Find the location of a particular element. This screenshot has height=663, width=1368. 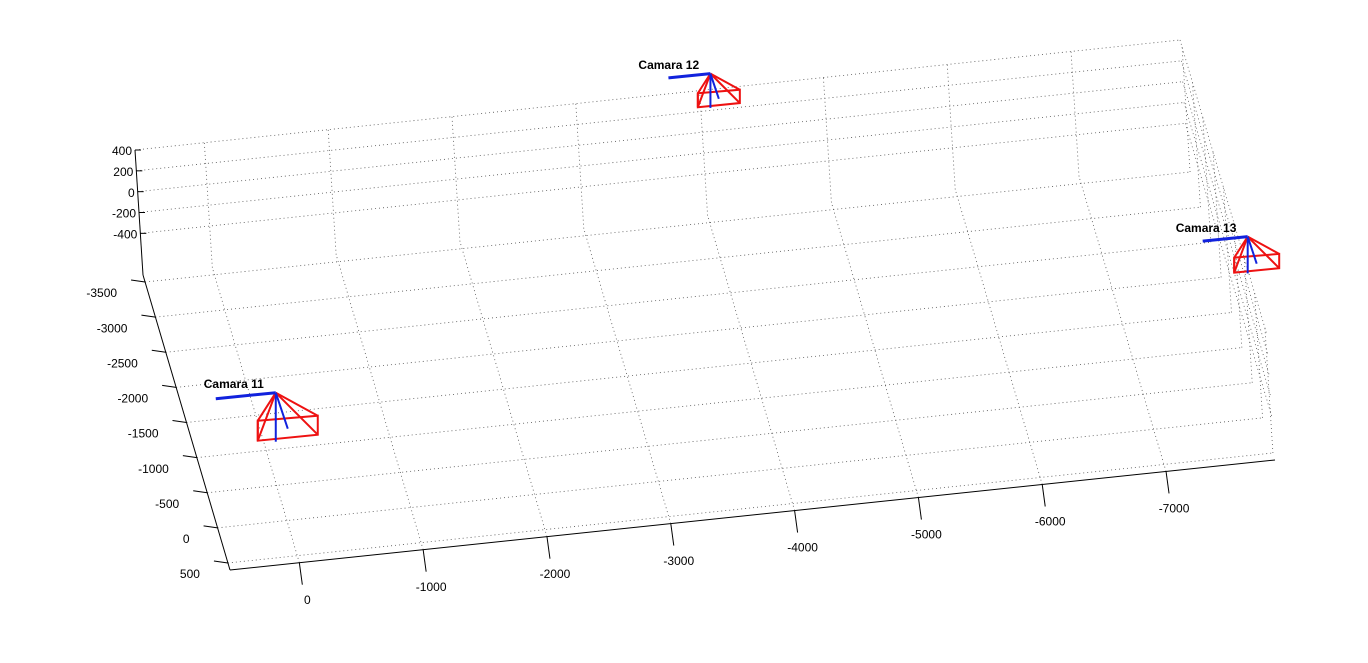

y-tick-label: -3000 is located at coordinates (112, 328).